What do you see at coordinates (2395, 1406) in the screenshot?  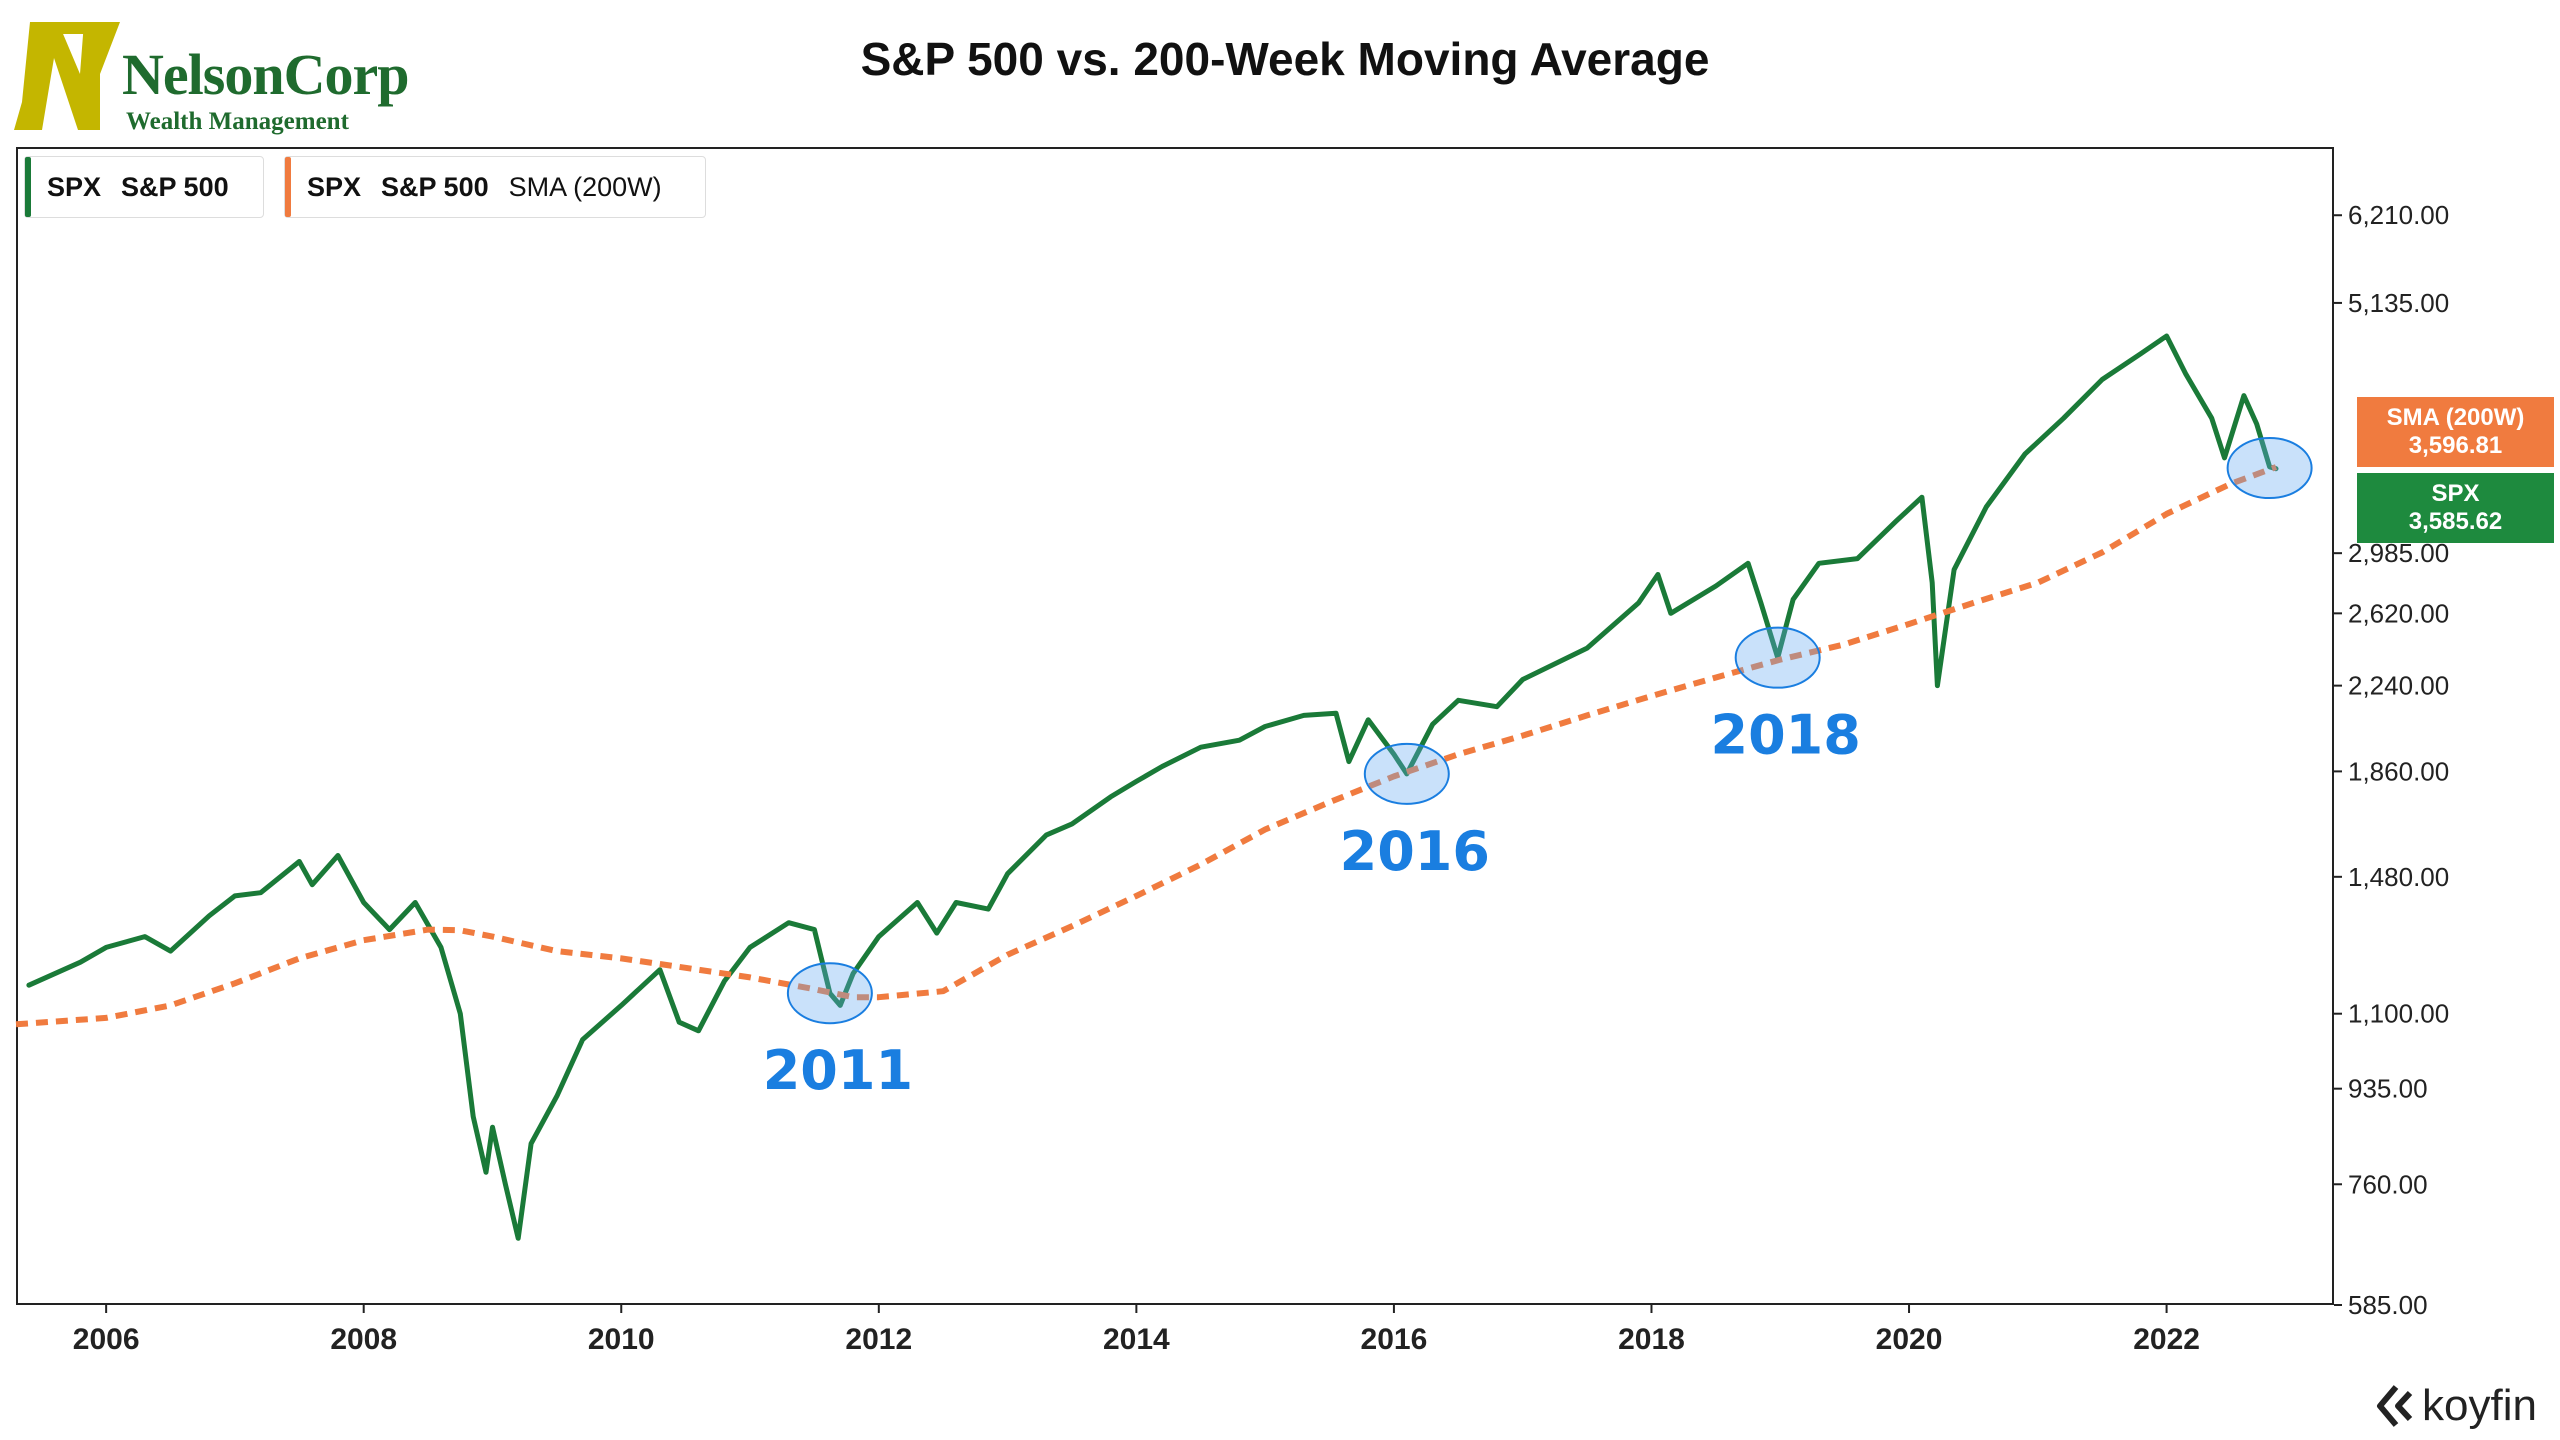 I see `koyfin-logo-icon` at bounding box center [2395, 1406].